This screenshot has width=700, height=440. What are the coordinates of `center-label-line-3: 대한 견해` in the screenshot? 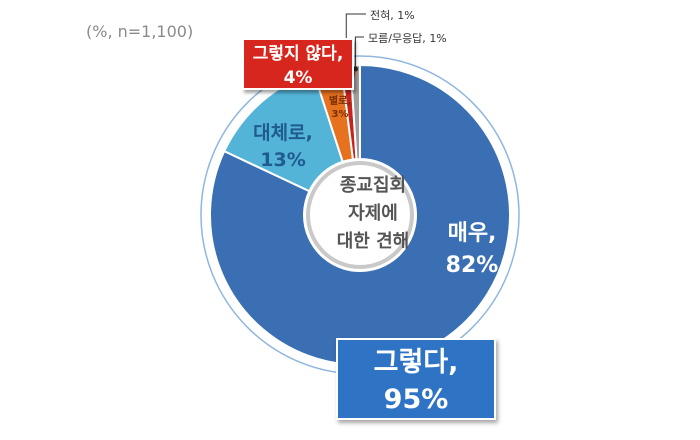 It's located at (373, 241).